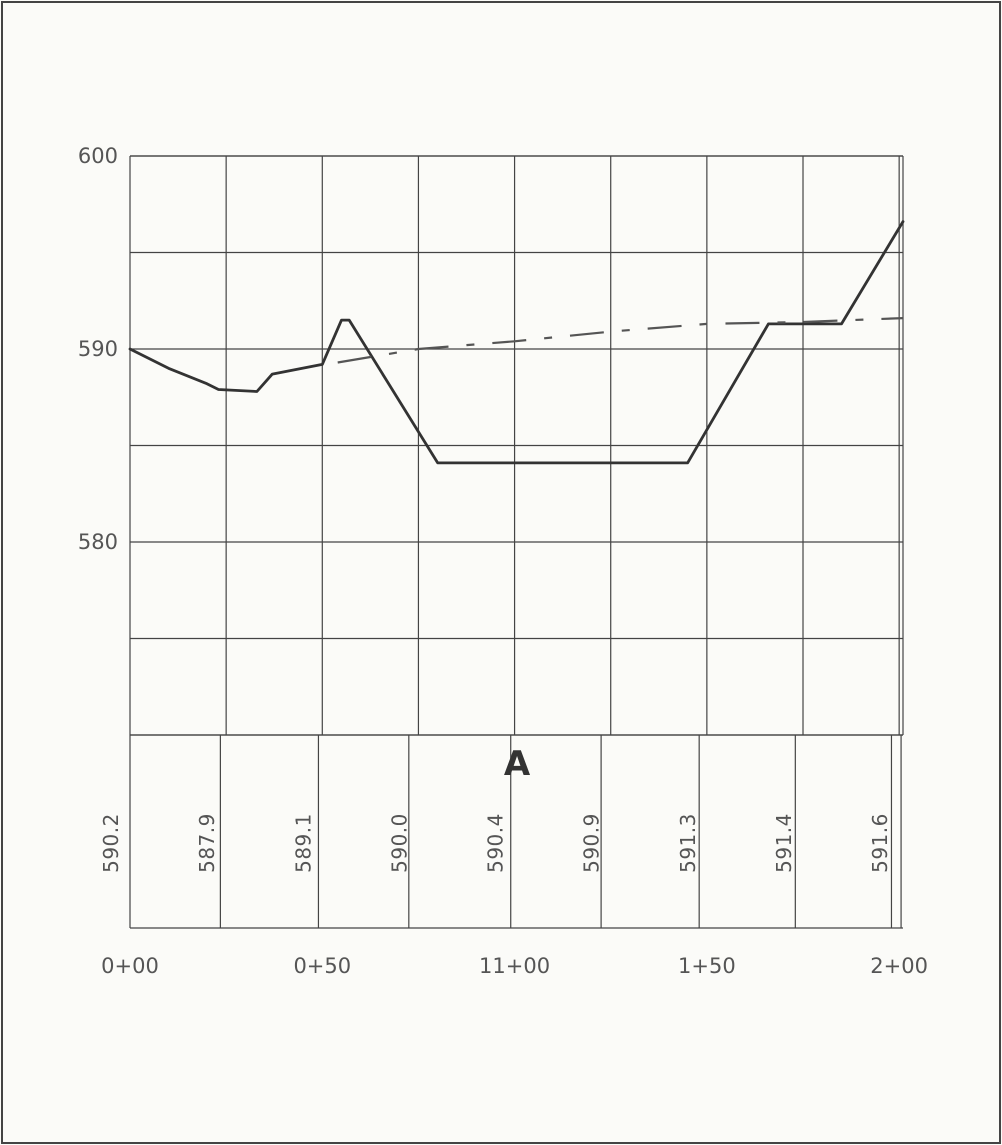 This screenshot has width=1002, height=1145. Describe the element at coordinates (880, 843) in the screenshot. I see `elevation-value-label: 591.6` at that location.